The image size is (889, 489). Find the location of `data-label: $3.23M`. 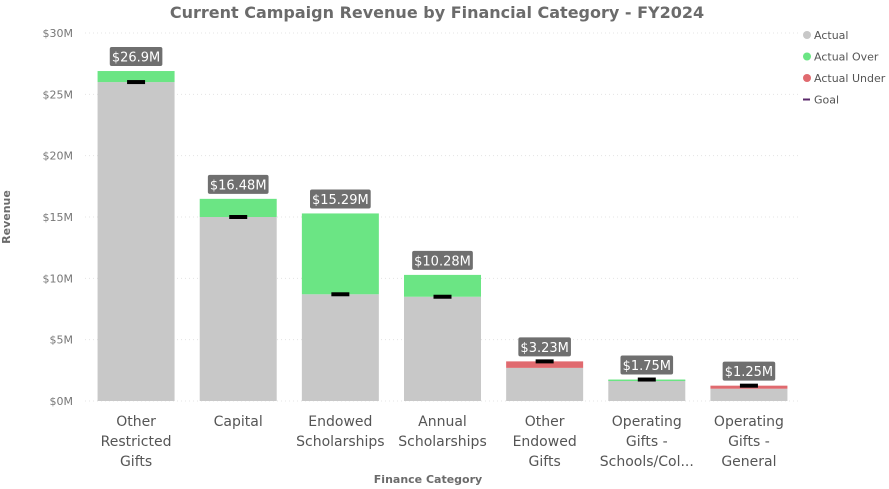

data-label: $3.23M is located at coordinates (544, 348).